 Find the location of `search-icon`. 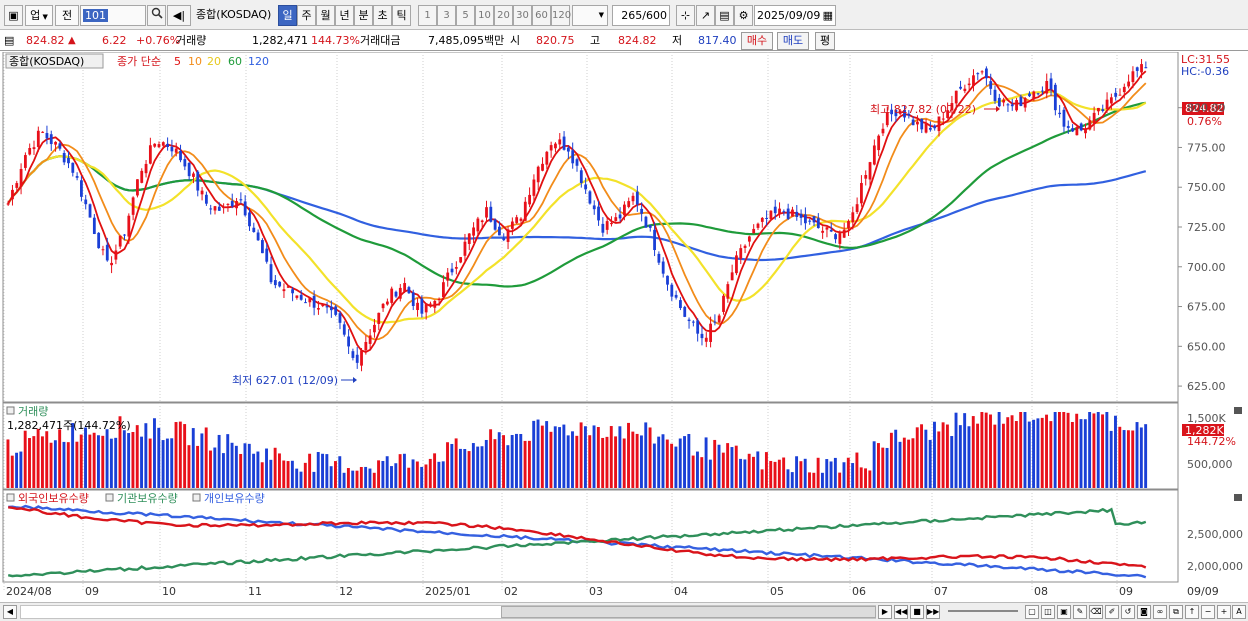

search-icon is located at coordinates (156, 15).